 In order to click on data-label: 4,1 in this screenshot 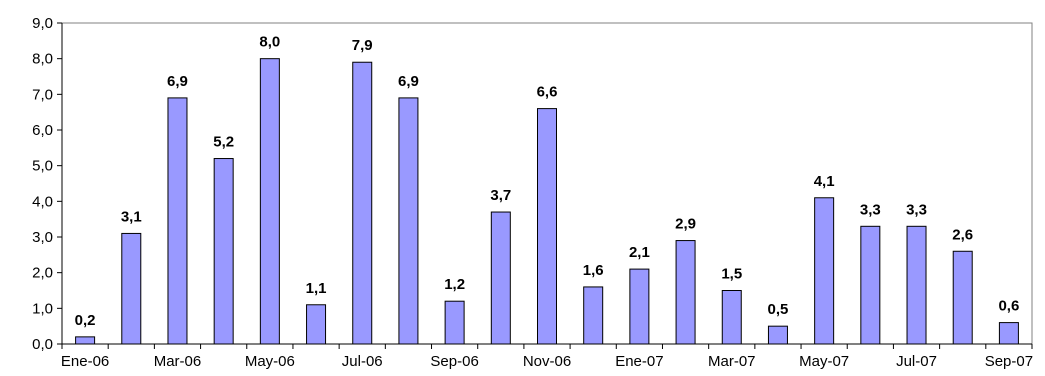, I will do `click(824, 181)`.